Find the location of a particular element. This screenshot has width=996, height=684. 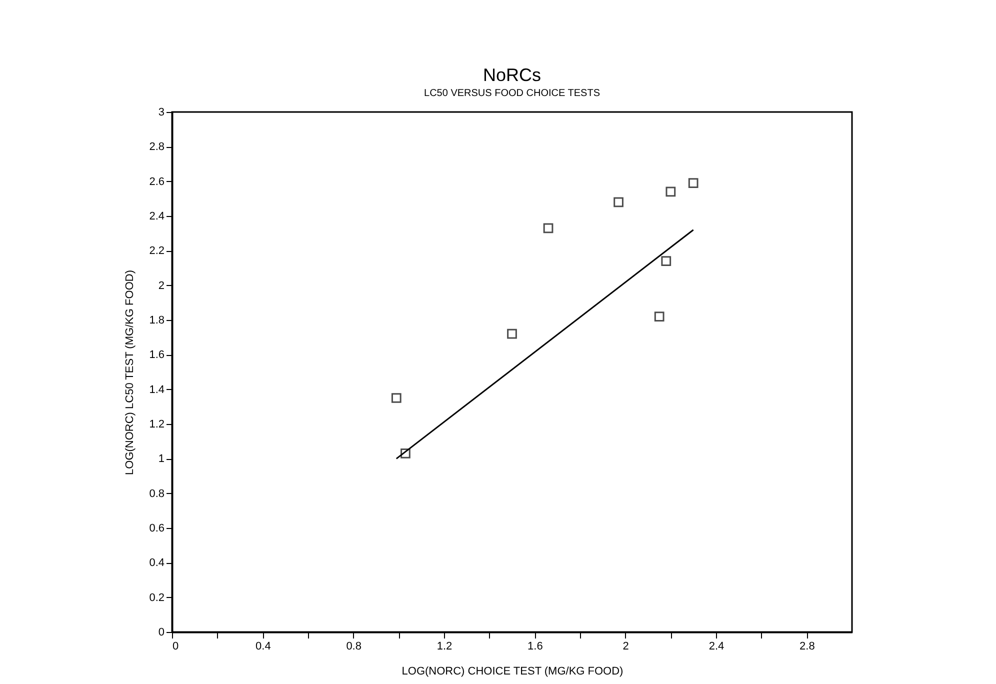

y-axis-title: LOG(NORC) LC50 TEST (MG/KG FOOD) is located at coordinates (130, 372).